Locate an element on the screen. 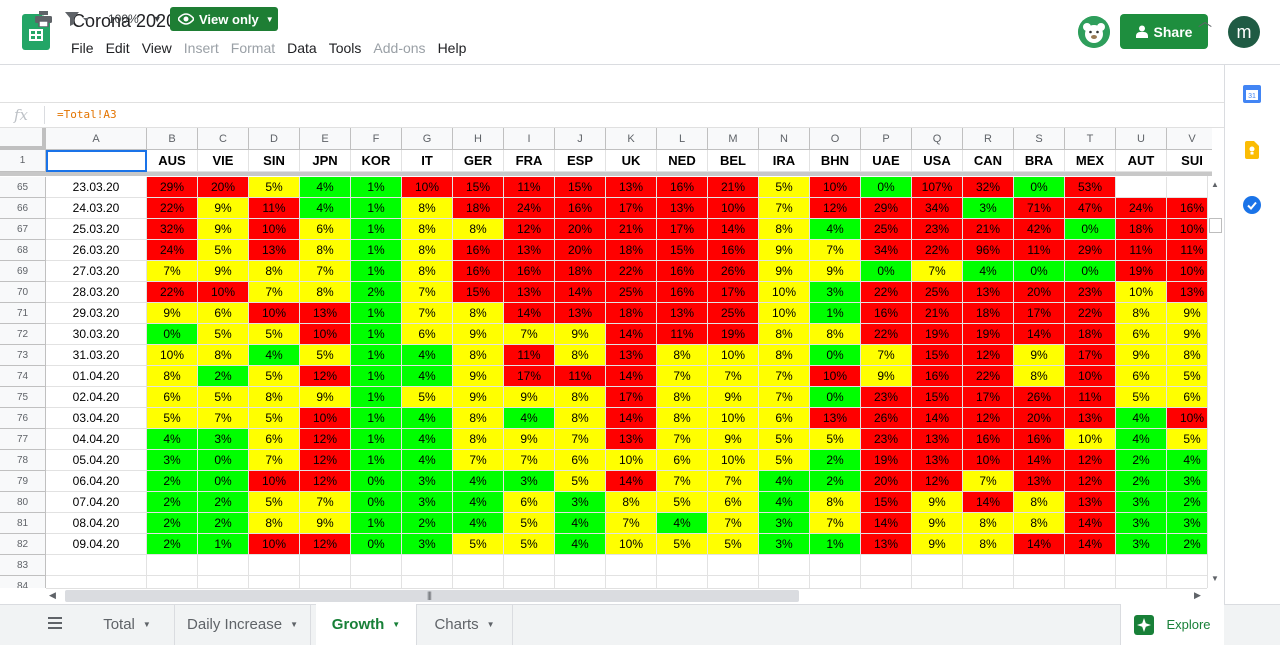 The width and height of the screenshot is (1280, 645). explore-button: Explore is located at coordinates (1172, 624).